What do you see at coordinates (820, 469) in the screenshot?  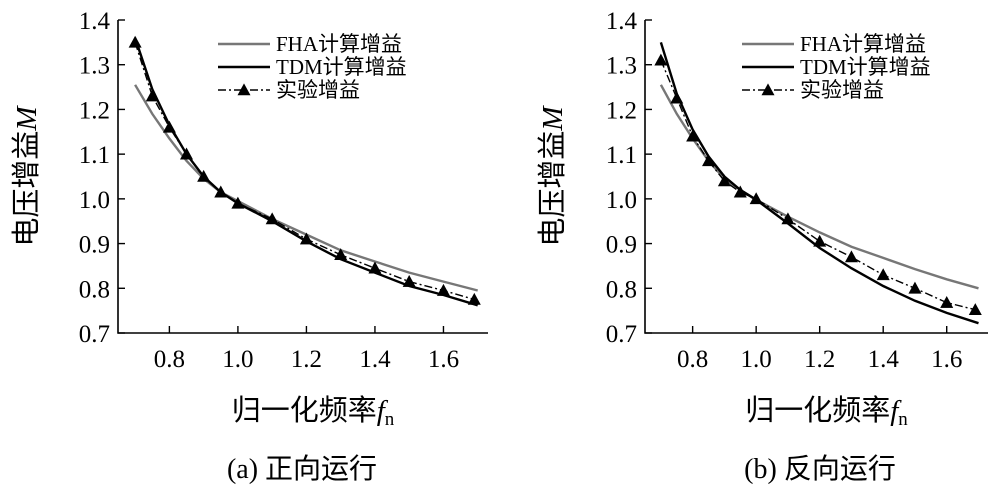 I see `panel-caption: (b) 反向运行` at bounding box center [820, 469].